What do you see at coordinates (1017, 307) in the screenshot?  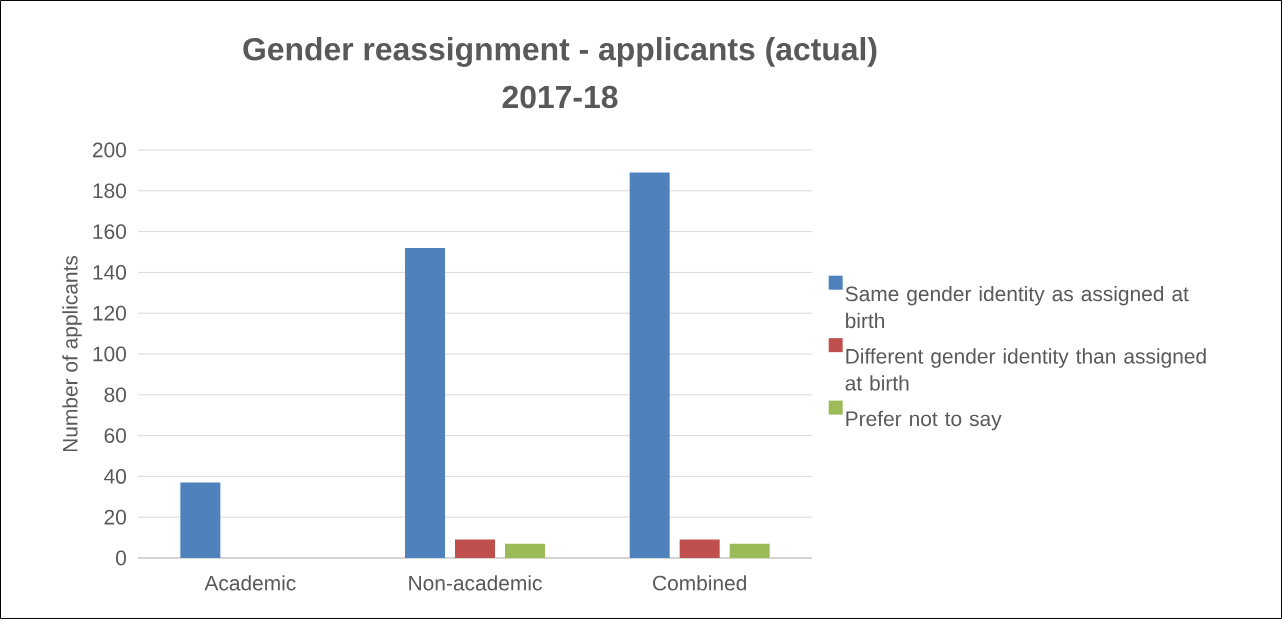 I see `legend-label: Same gender identity as assigned at birth` at bounding box center [1017, 307].